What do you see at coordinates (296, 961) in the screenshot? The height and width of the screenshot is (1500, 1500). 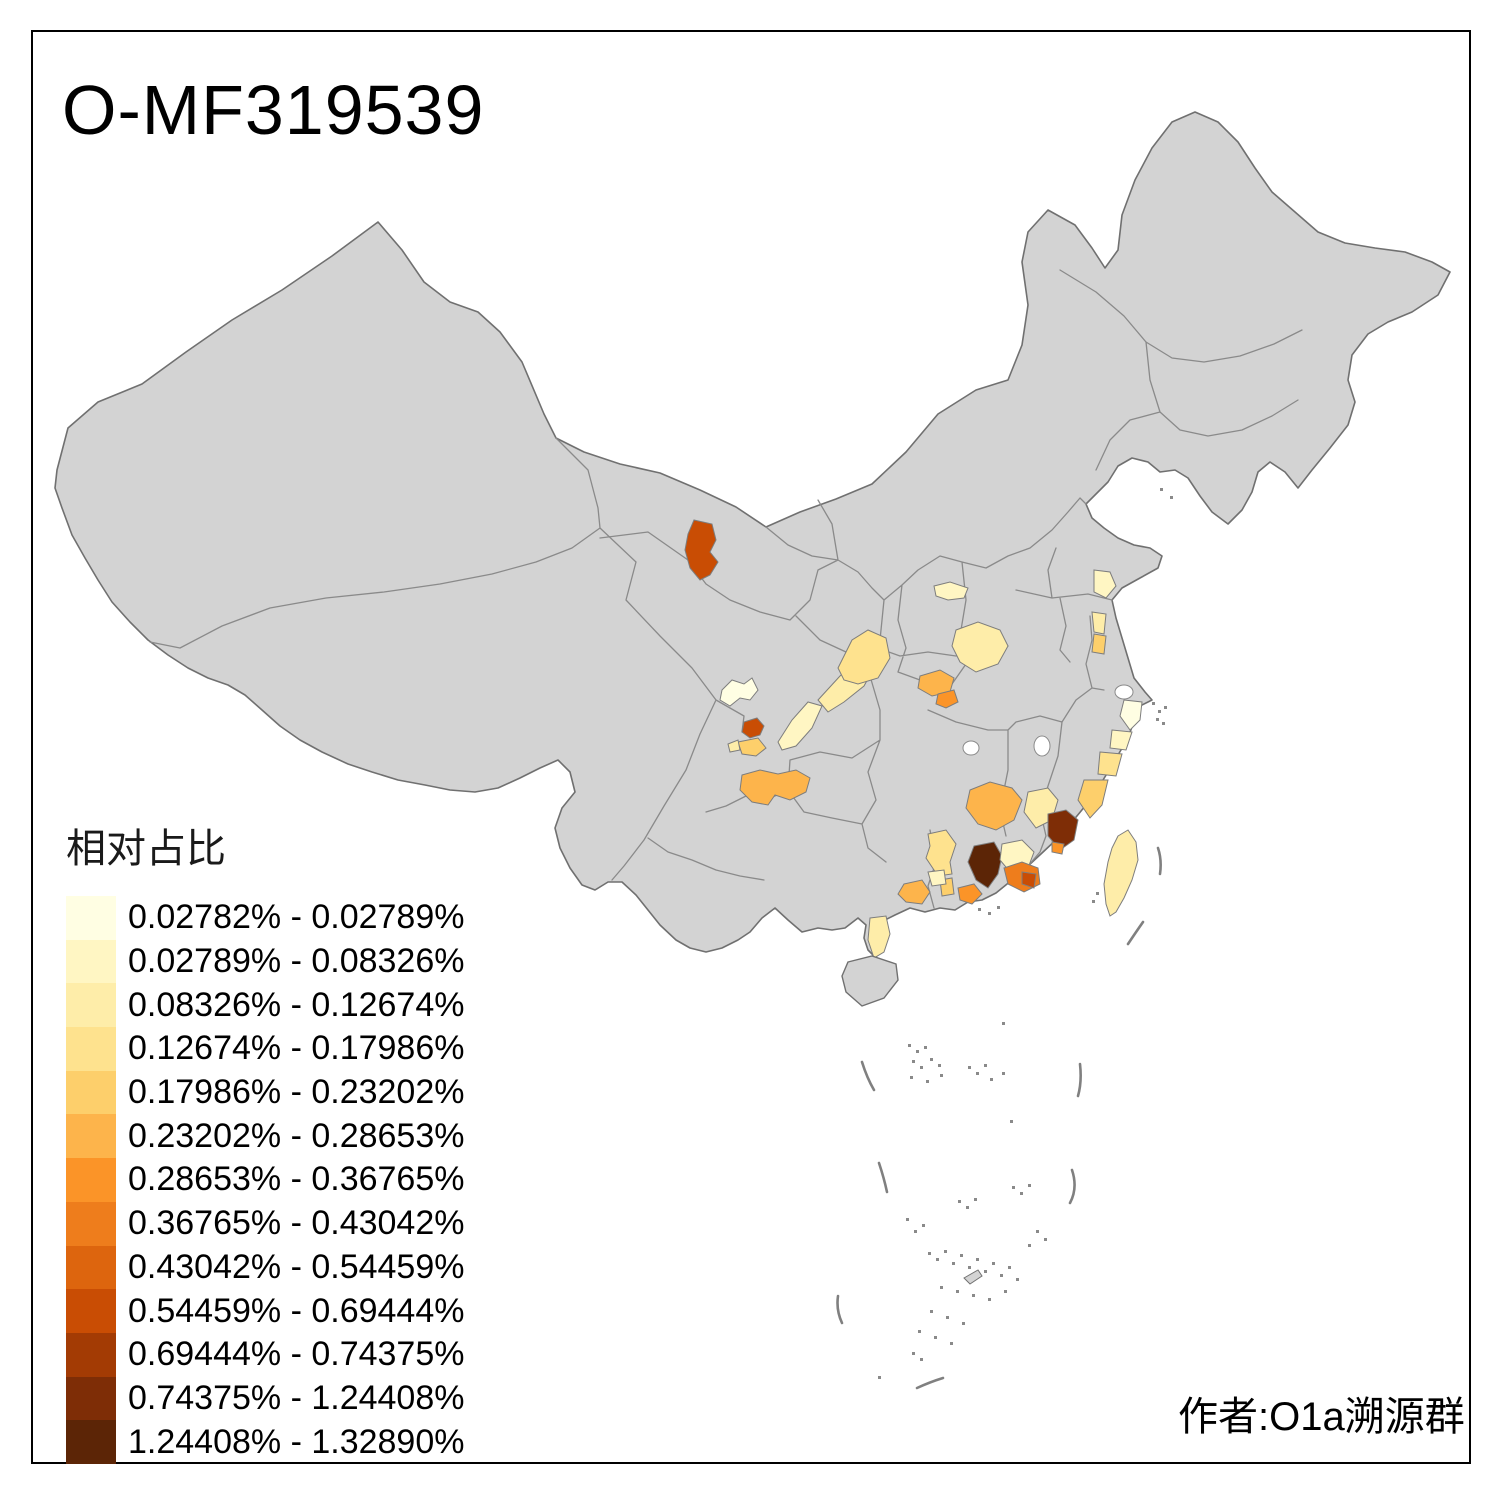 I see `legend-label: 0.02789% - 0.08326%` at bounding box center [296, 961].